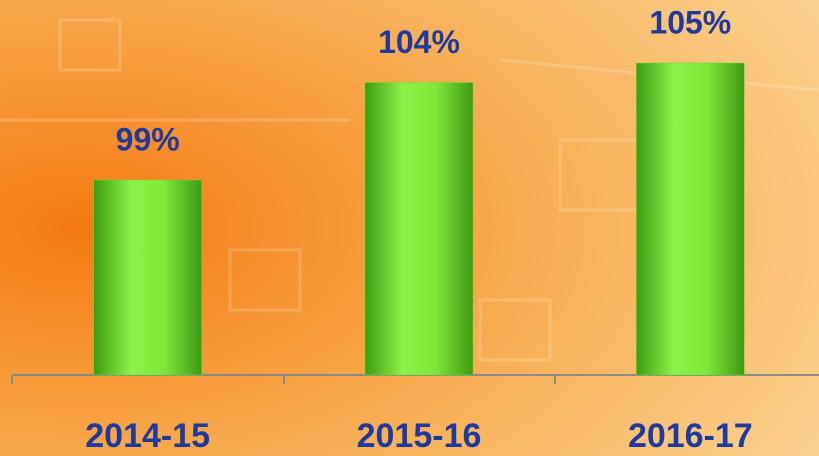 Image resolution: width=819 pixels, height=456 pixels. Describe the element at coordinates (148, 139) in the screenshot. I see `value-label: 99%` at that location.